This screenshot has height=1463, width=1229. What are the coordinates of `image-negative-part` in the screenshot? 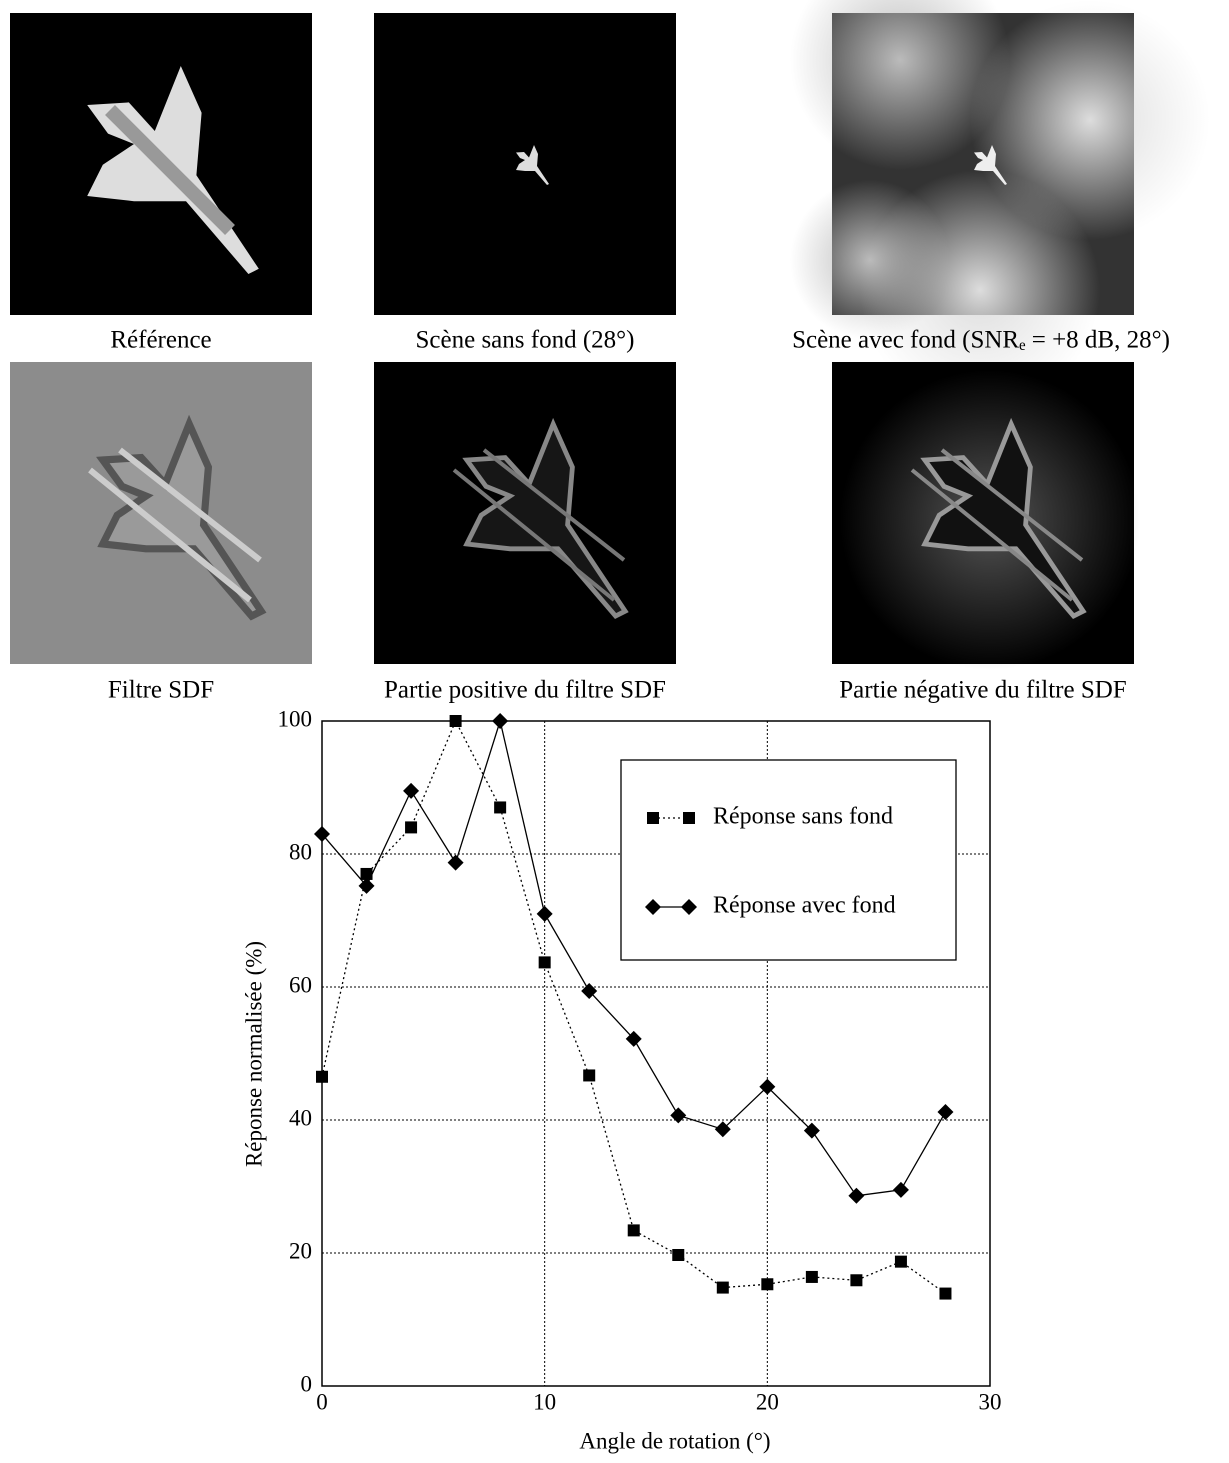 It's located at (986, 516).